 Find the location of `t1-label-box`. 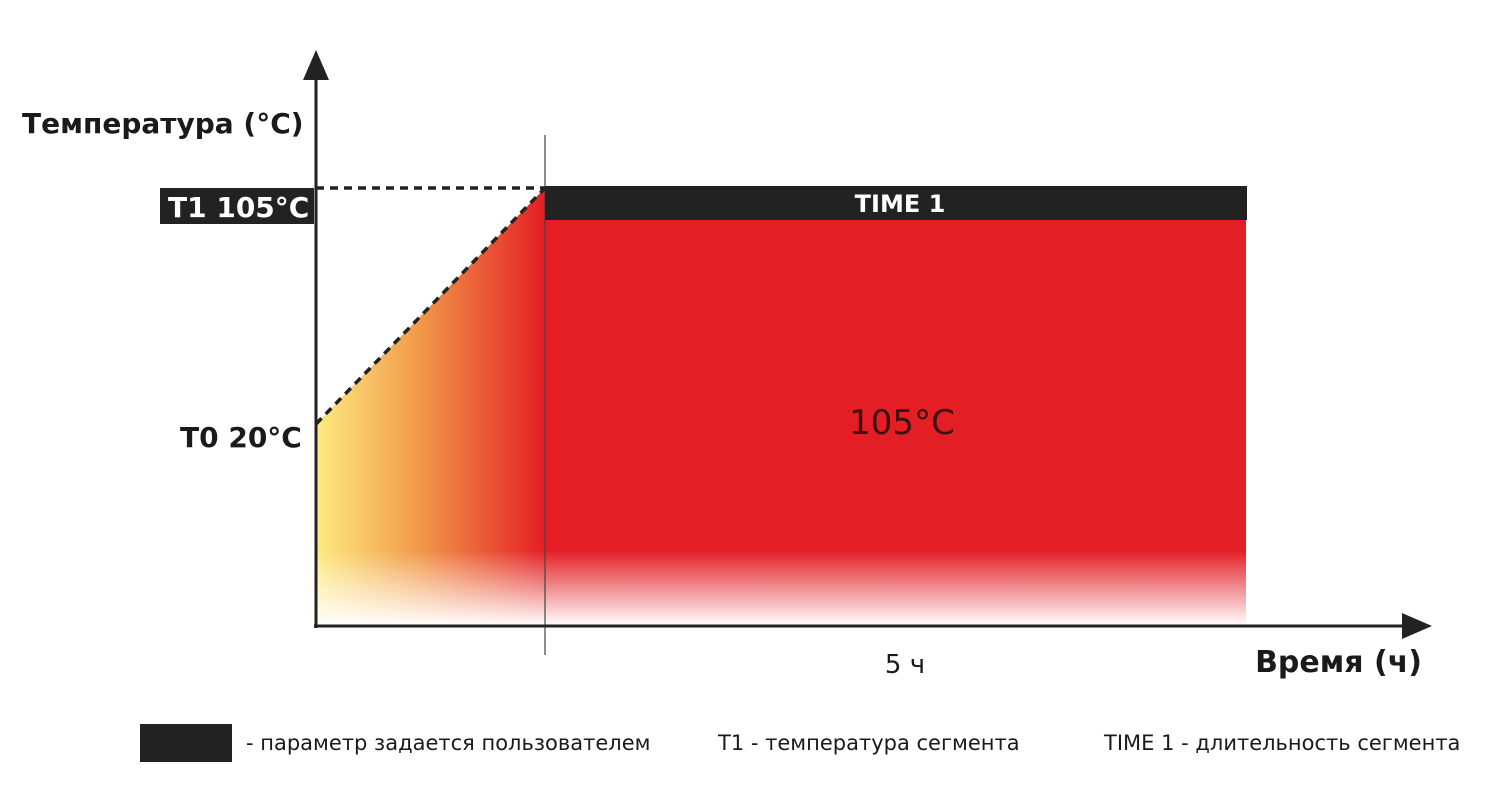

t1-label-box is located at coordinates (237, 206).